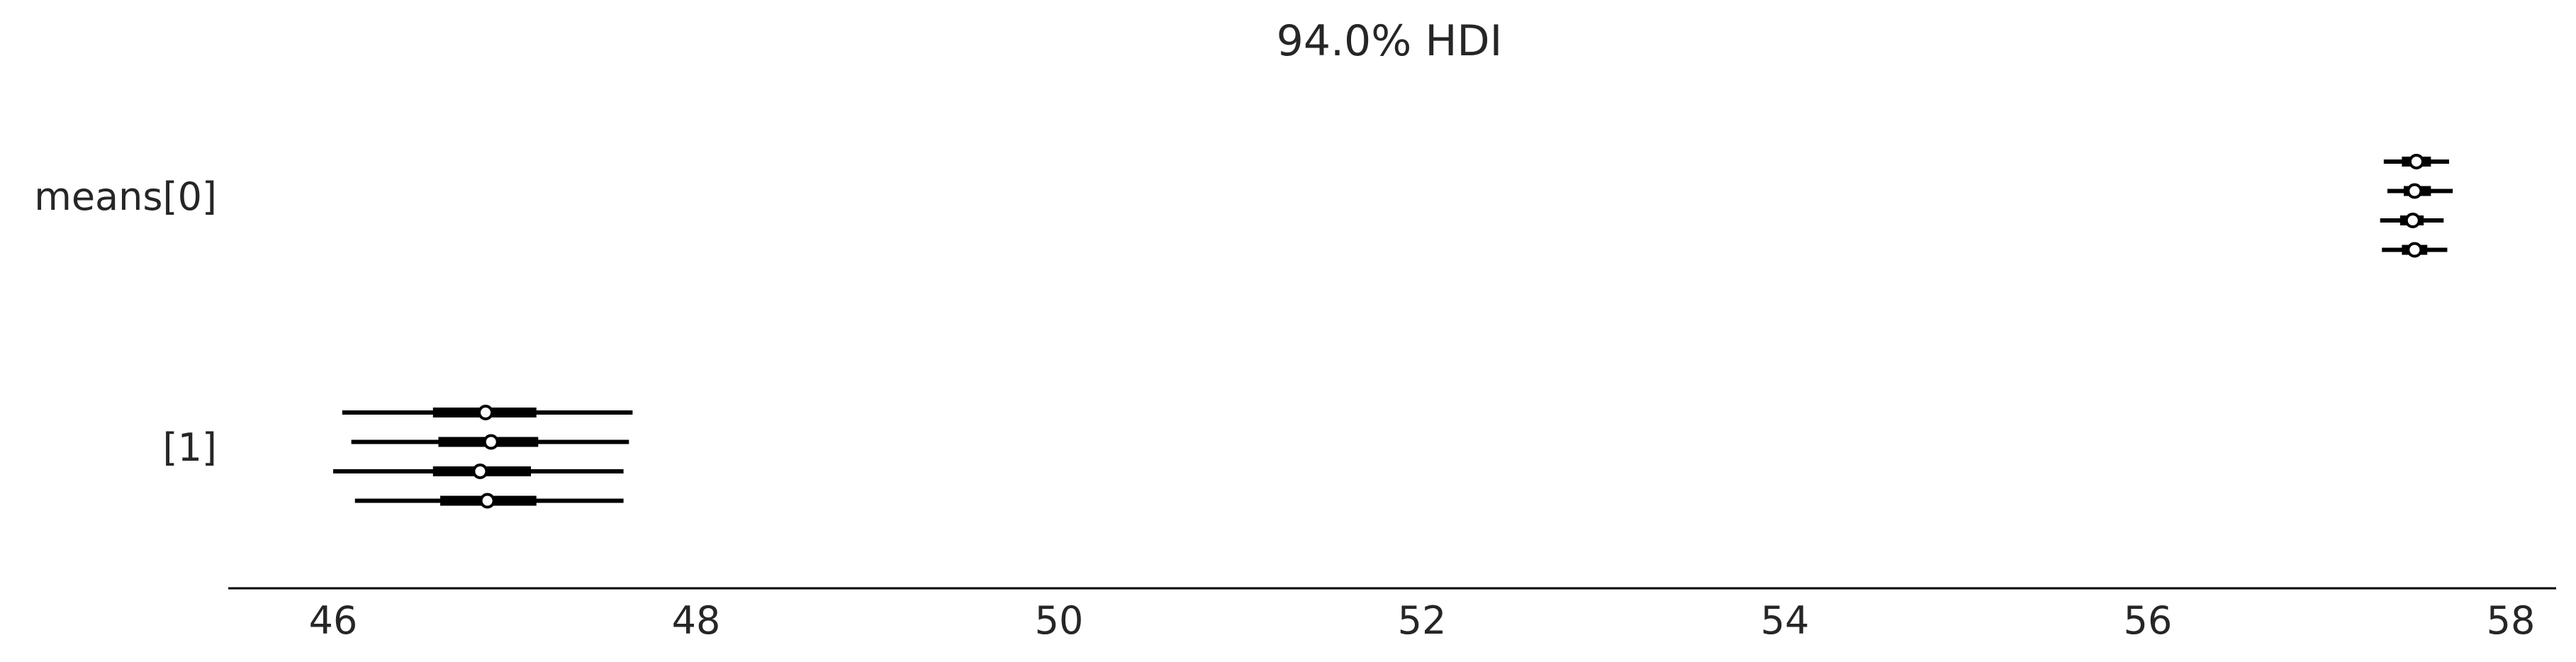 The height and width of the screenshot is (662, 2576). Describe the element at coordinates (1390, 41) in the screenshot. I see `chart-title: 94.0% HDI` at that location.